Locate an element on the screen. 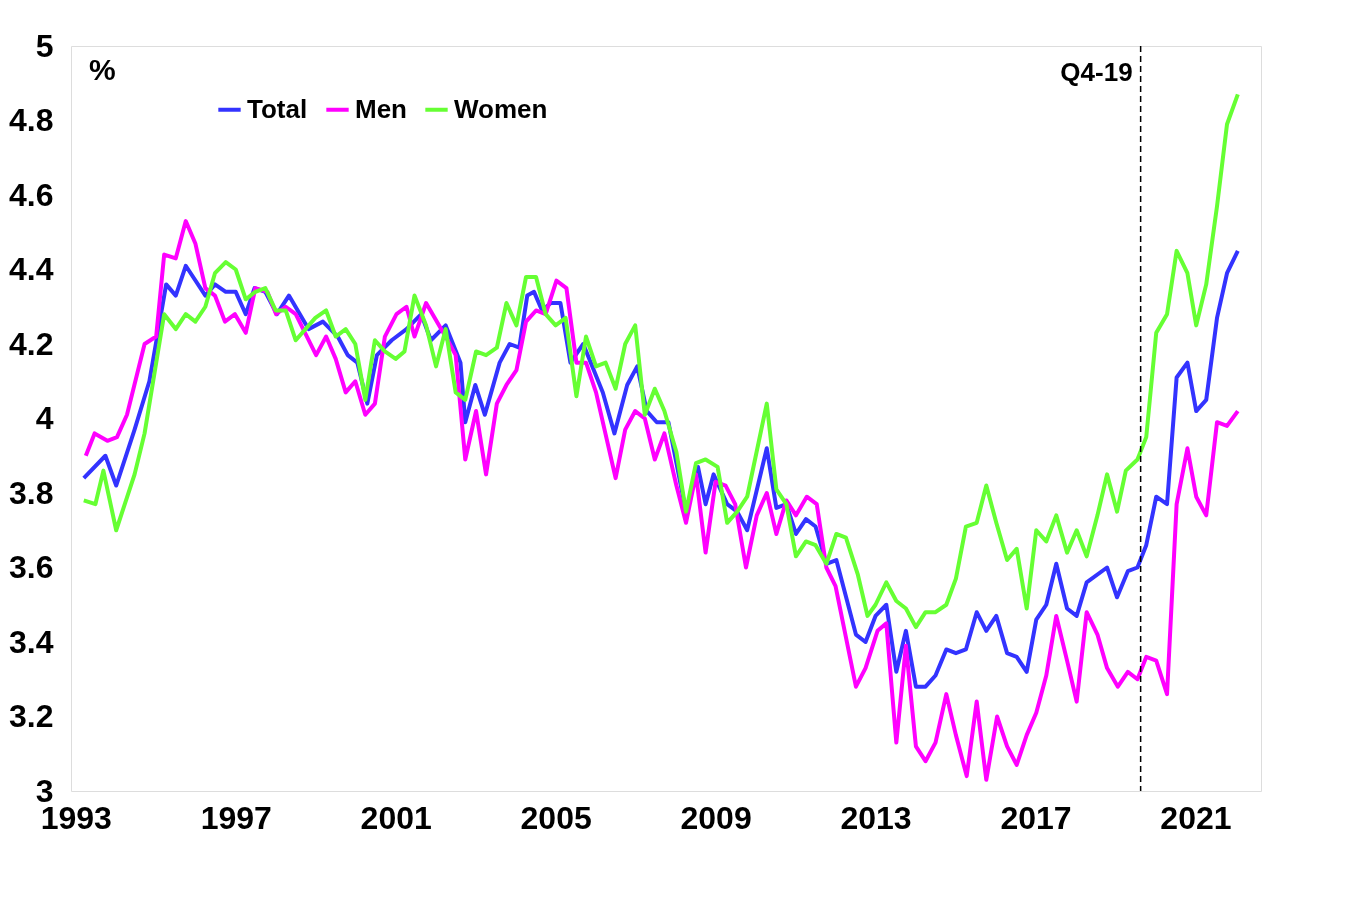 This screenshot has width=1368, height=908. x-tick-label: 2021 is located at coordinates (1196, 817).